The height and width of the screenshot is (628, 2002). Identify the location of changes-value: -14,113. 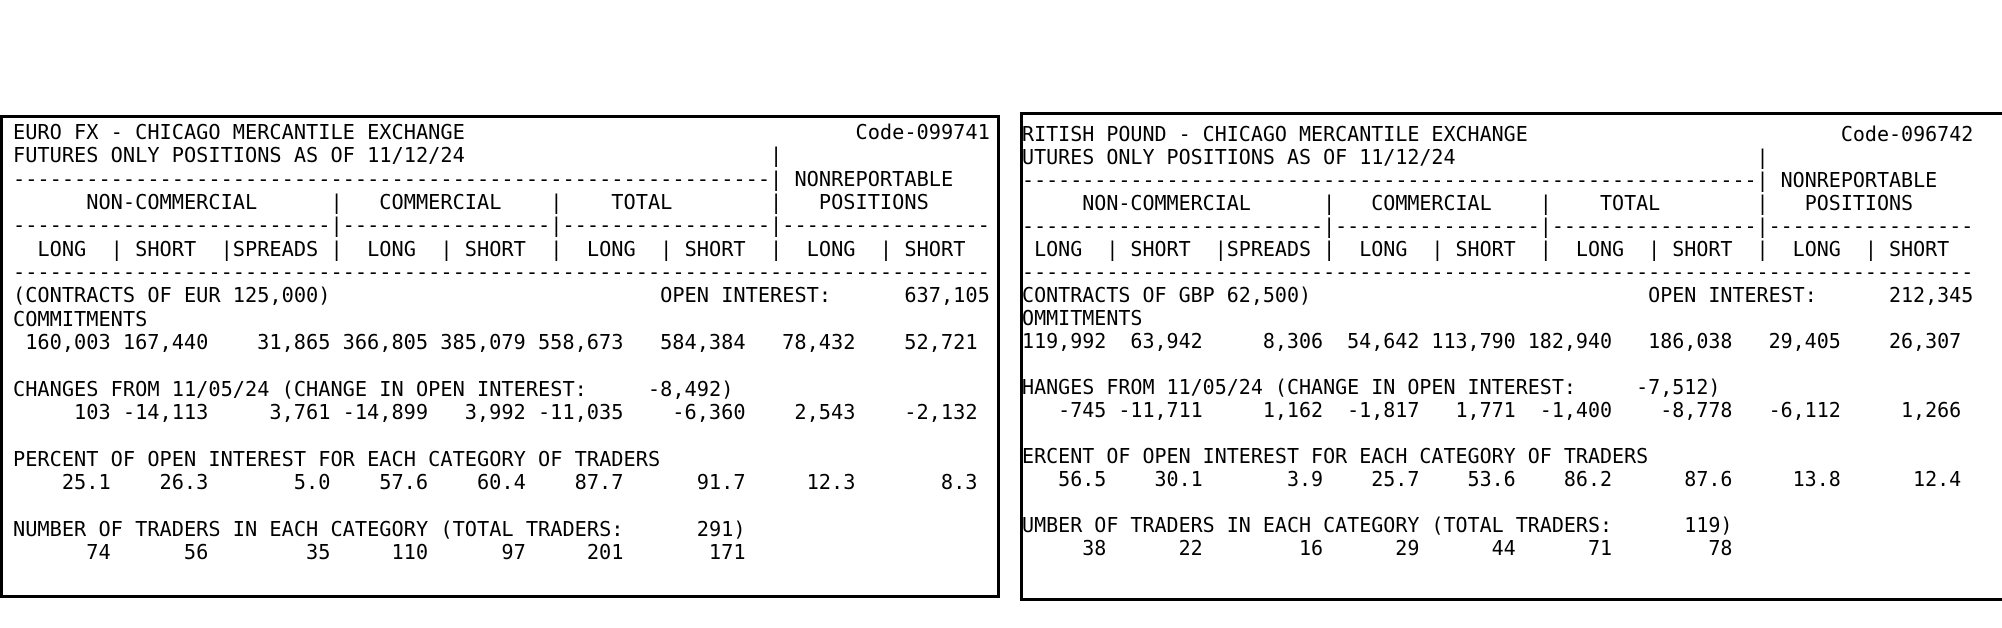
(165, 412).